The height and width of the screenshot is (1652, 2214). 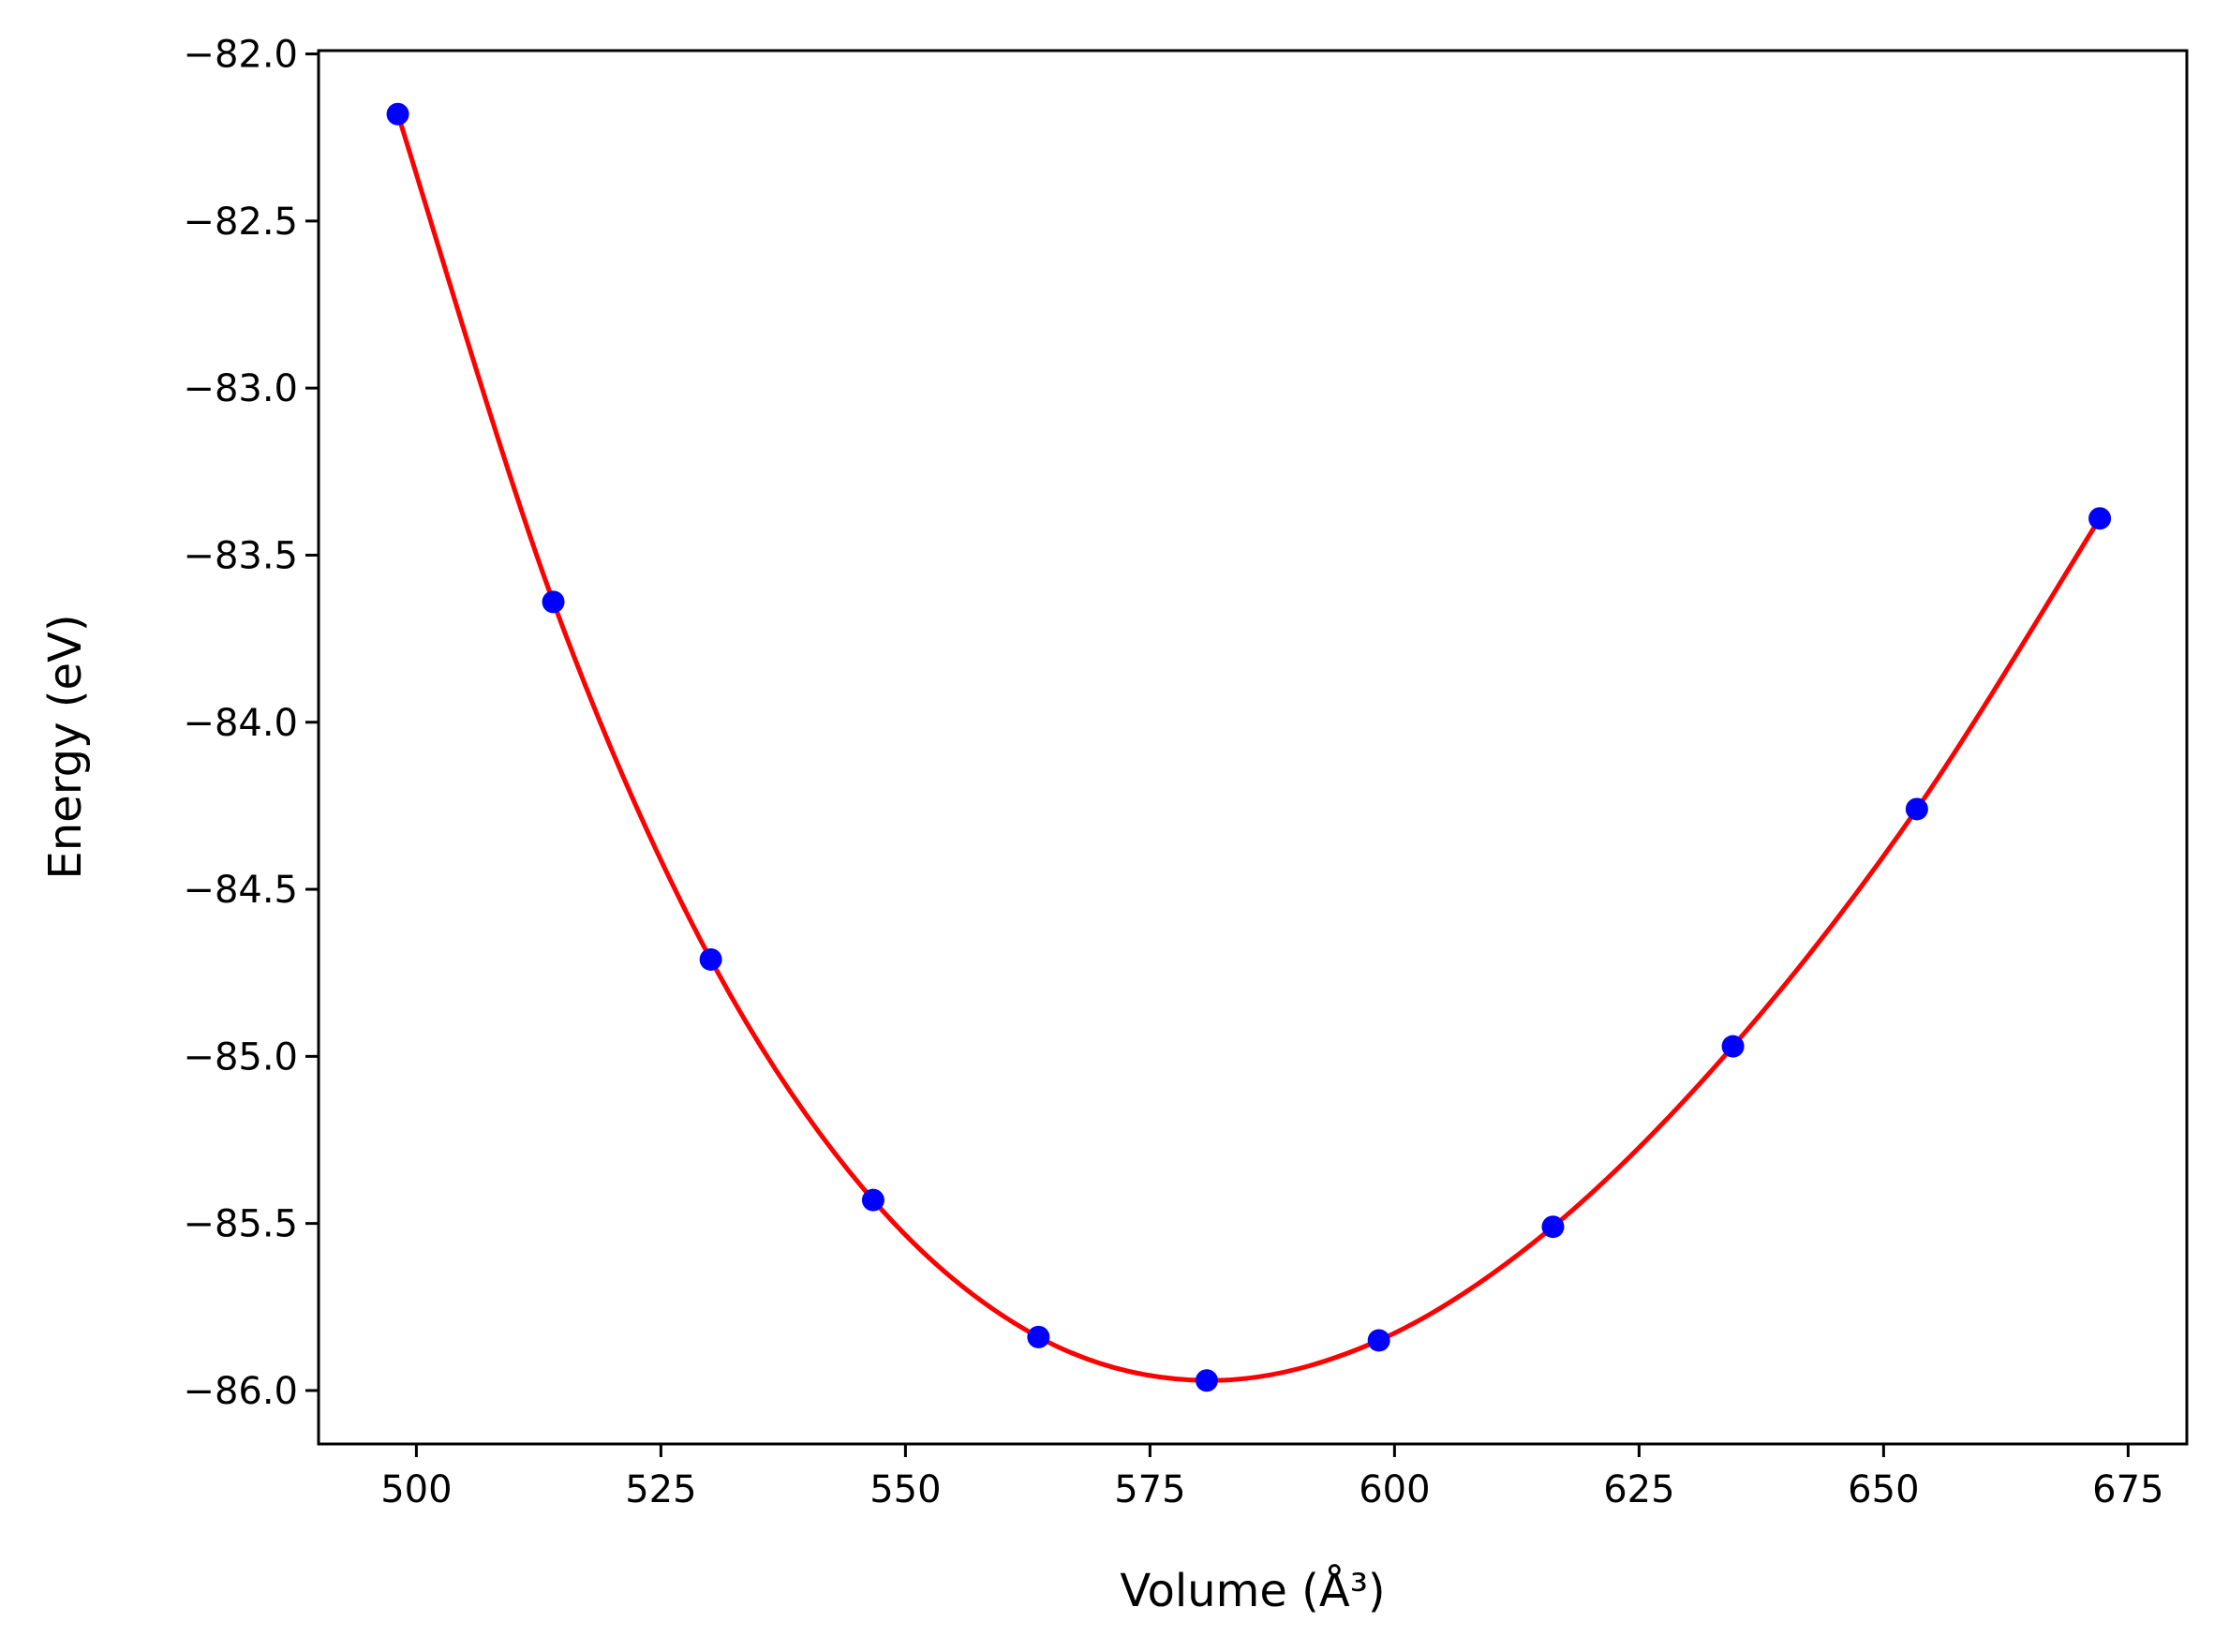 I want to click on y-tick-label: −85.0, so click(x=240, y=1057).